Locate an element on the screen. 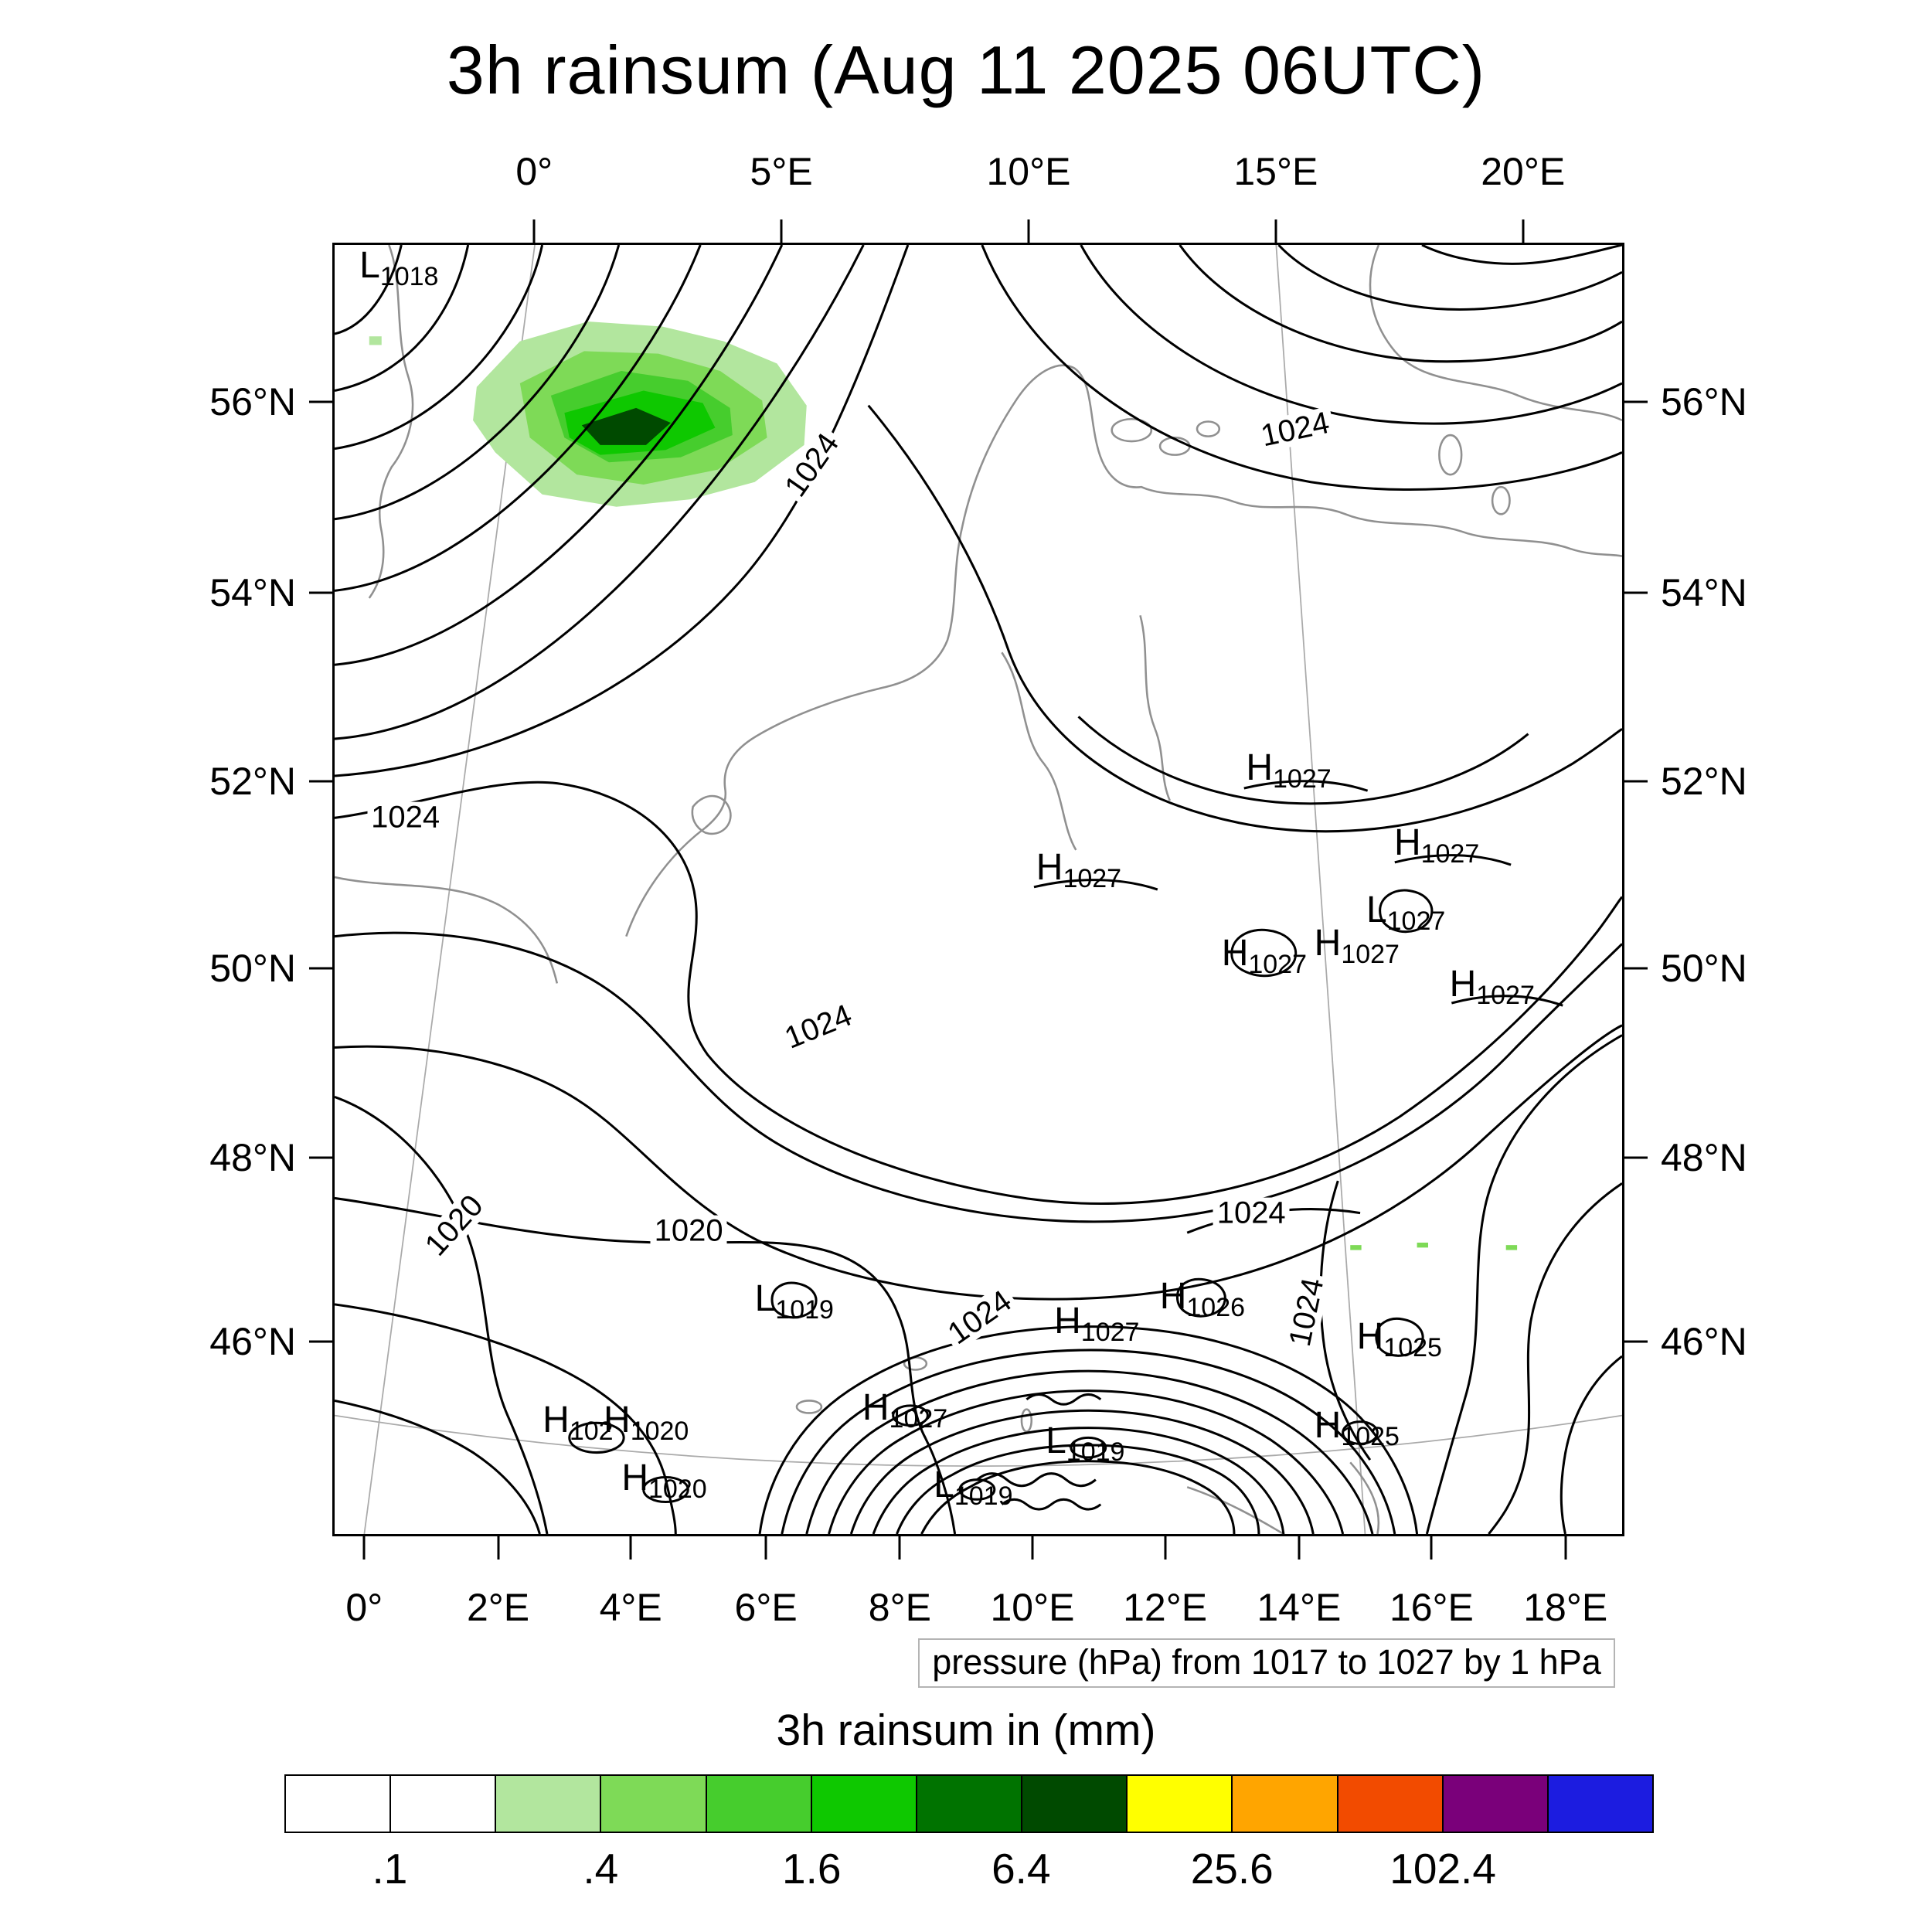 The width and height of the screenshot is (1932, 1932). axis-label-top: 20°E is located at coordinates (1524, 171).